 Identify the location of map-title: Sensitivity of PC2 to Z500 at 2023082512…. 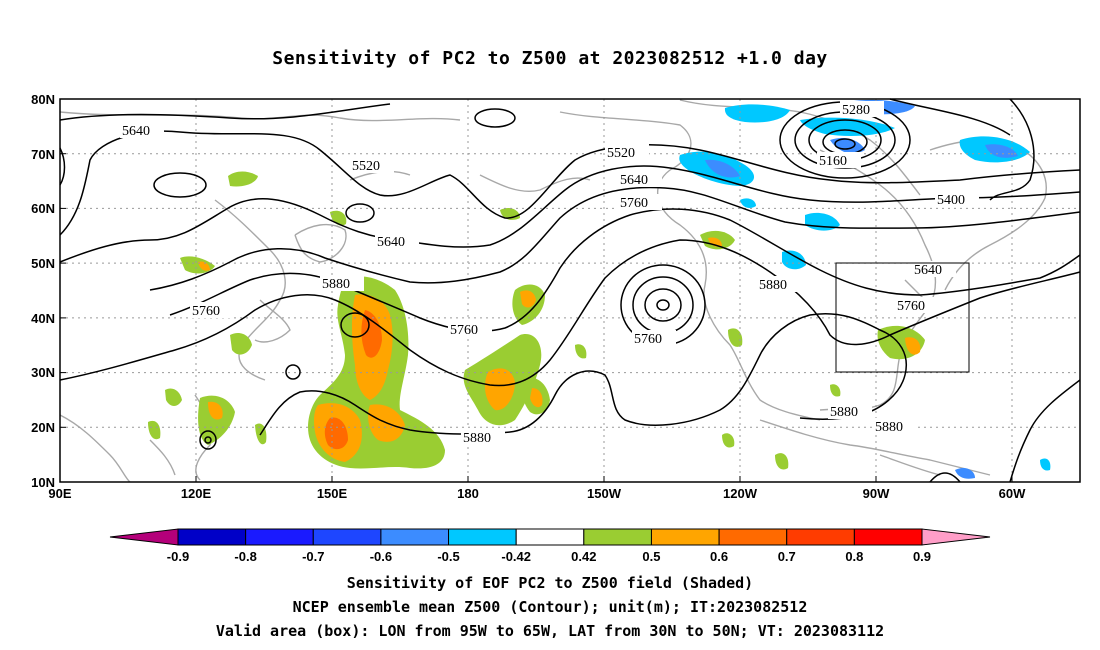
(550, 58).